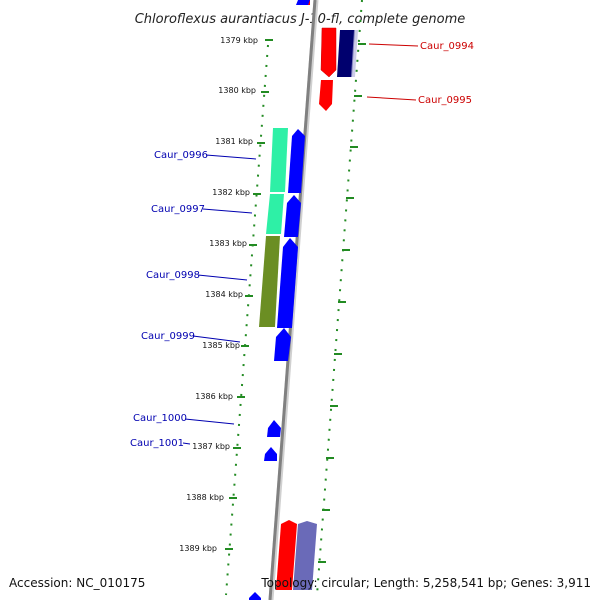 This screenshot has width=600, height=600. I want to click on tick-label: 1379 kbp, so click(239, 40).